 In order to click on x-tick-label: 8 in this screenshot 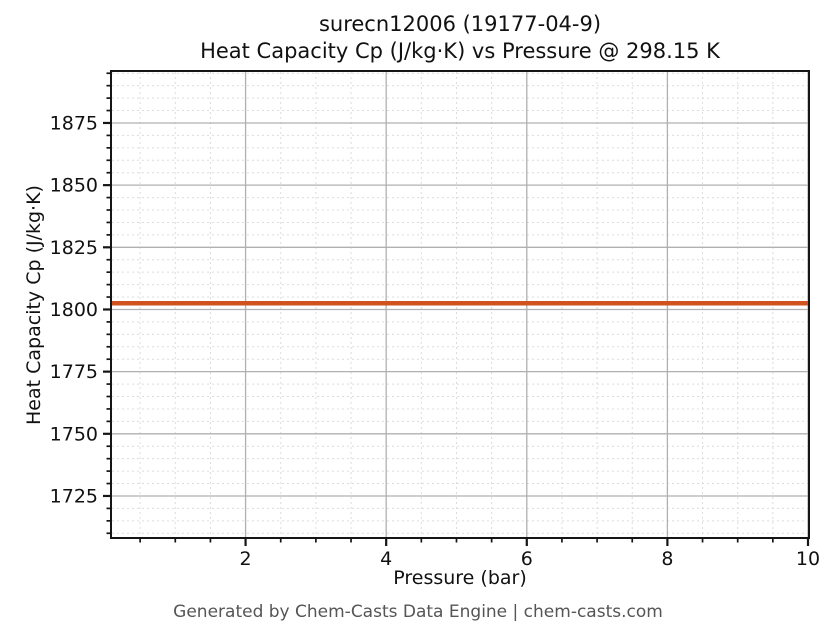, I will do `click(667, 559)`.